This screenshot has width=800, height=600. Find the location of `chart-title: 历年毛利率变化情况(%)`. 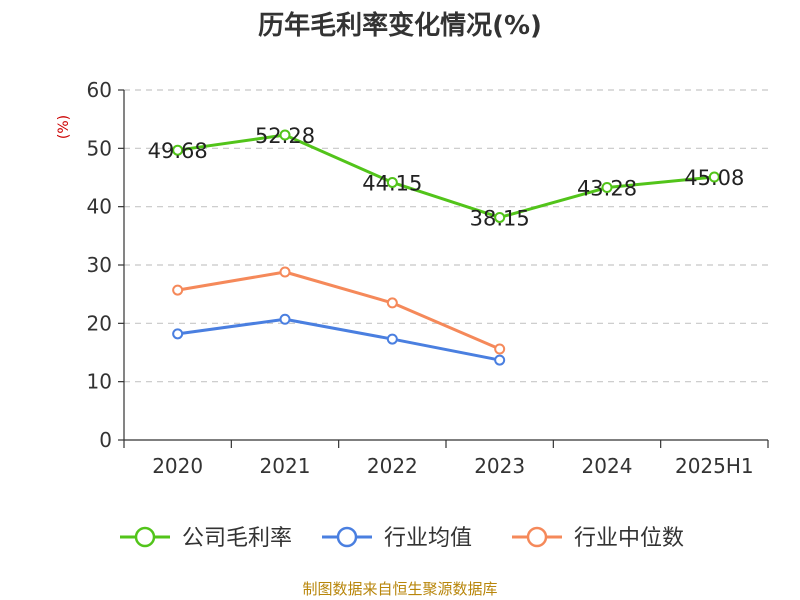

chart-title: 历年毛利率变化情况(%) is located at coordinates (400, 25).